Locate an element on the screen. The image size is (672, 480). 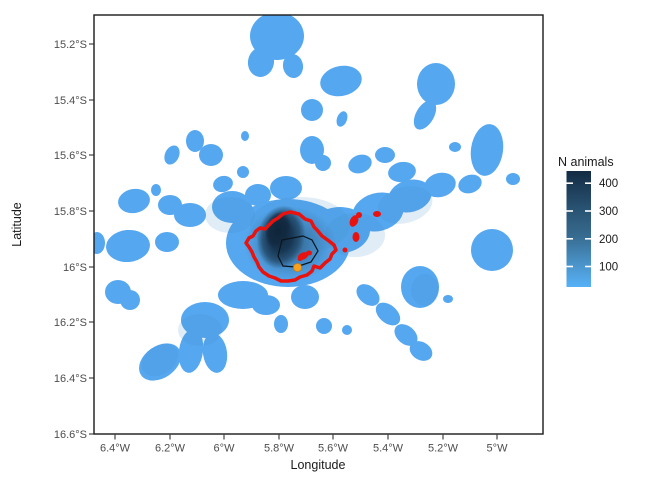
red-contour-outline is located at coordinates (291, 246).